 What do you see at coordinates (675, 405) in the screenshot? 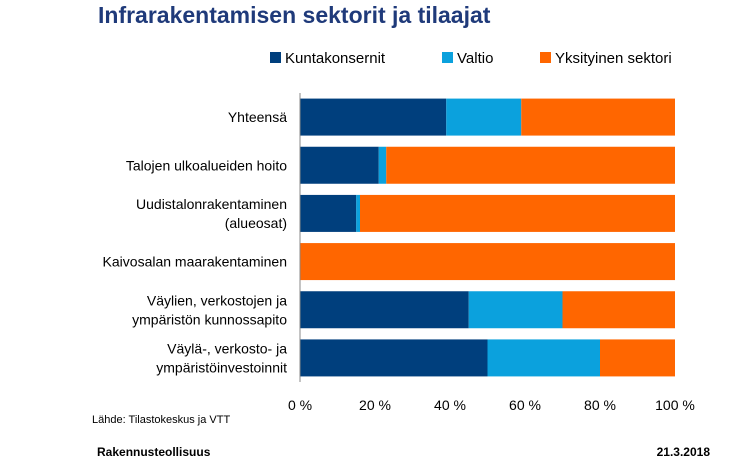
I see `x-tick-label-6: 100 %` at bounding box center [675, 405].